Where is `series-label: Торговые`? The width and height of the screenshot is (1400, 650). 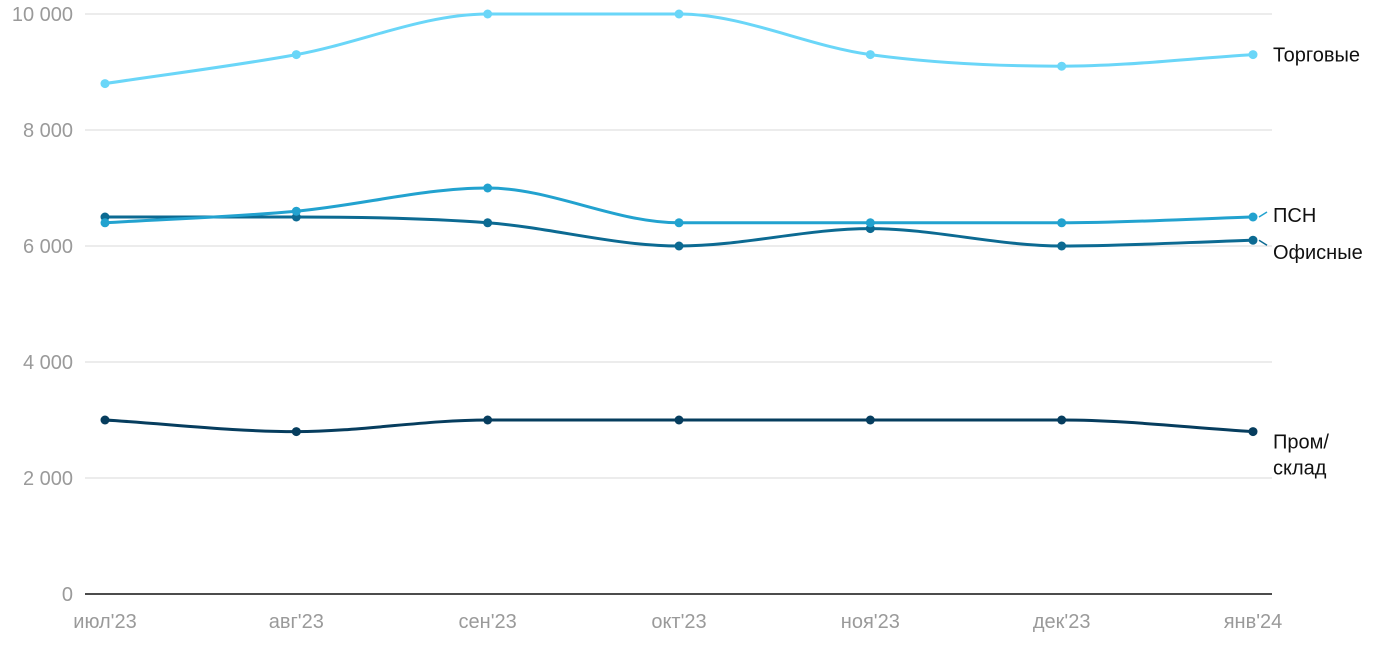 series-label: Торговые is located at coordinates (1316, 56).